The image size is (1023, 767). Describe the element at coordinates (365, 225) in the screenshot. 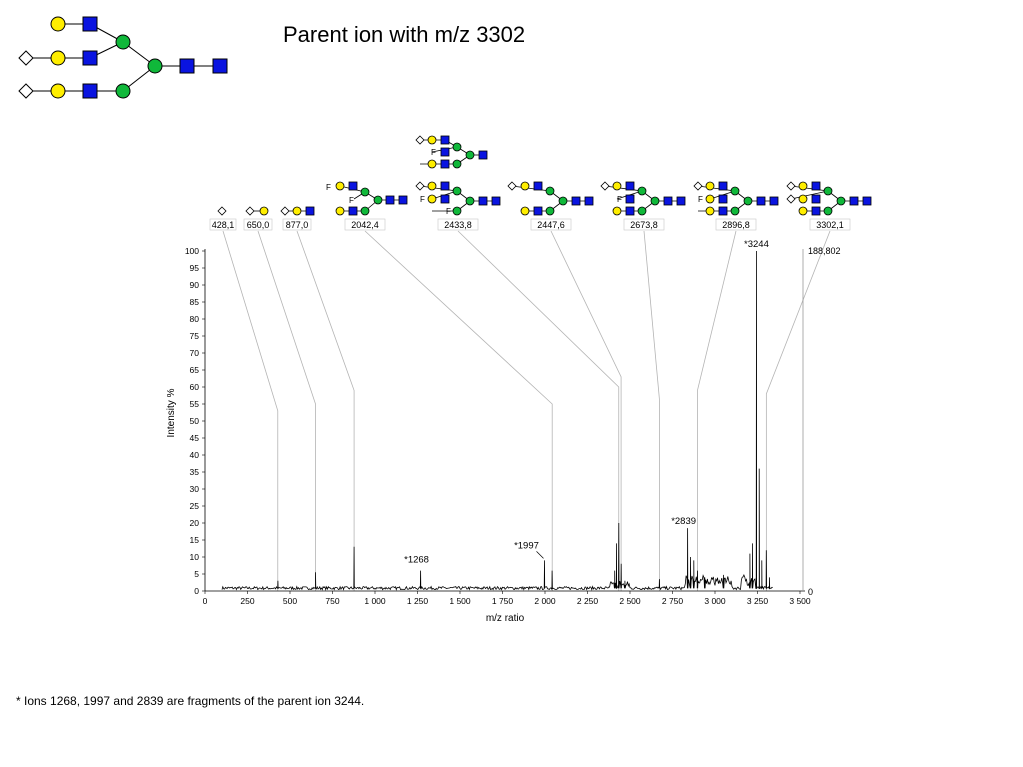

I see `fragment-label: 2042,4` at that location.